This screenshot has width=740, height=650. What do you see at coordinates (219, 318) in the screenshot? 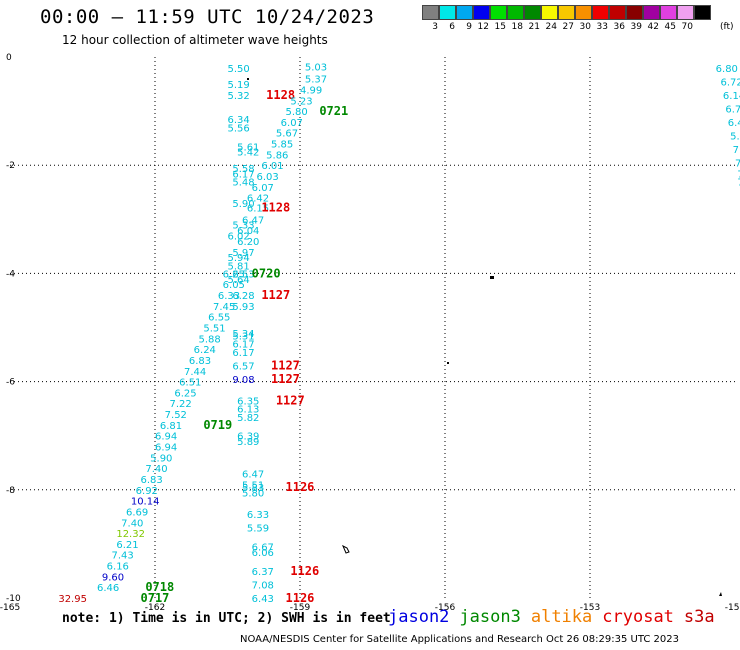
I see `wave-height-label: 6.55` at bounding box center [219, 318].